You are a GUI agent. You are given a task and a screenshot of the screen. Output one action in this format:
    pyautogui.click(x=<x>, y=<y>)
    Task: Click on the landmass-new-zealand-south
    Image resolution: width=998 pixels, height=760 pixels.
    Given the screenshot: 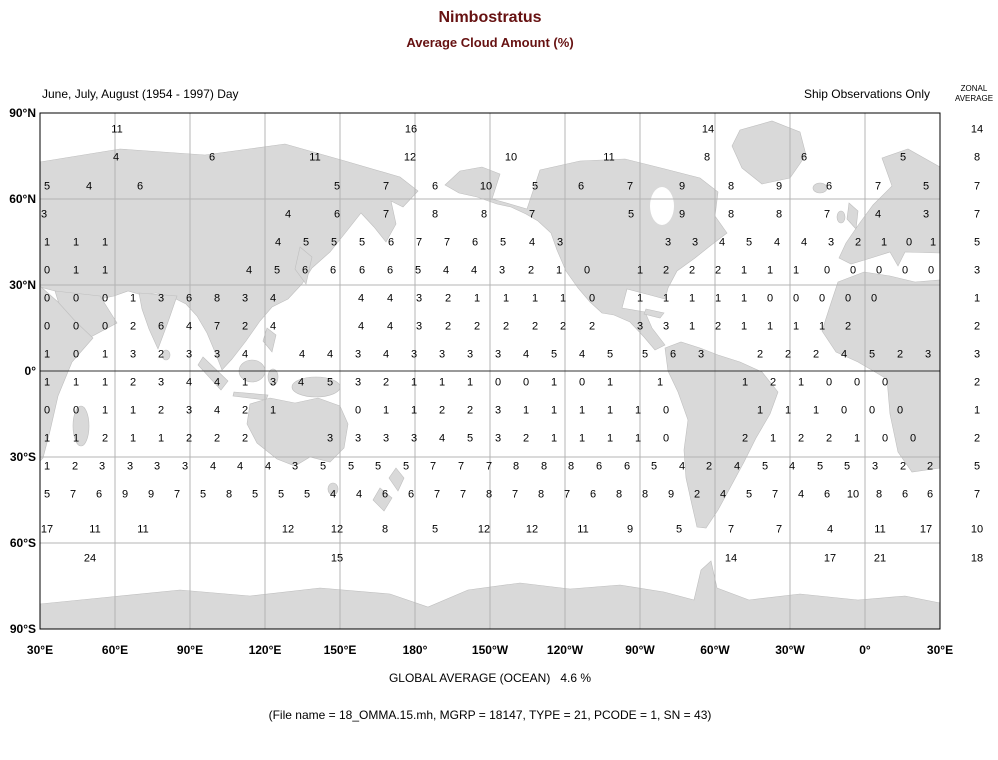 What is the action you would take?
    pyautogui.click(x=382, y=499)
    